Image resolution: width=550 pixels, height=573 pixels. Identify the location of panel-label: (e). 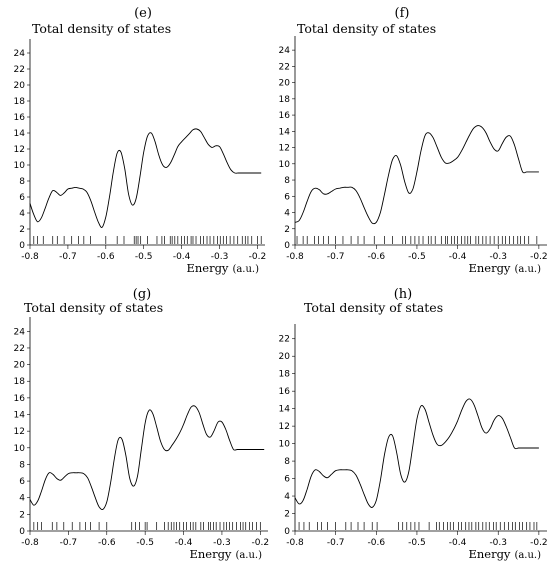
(143, 13).